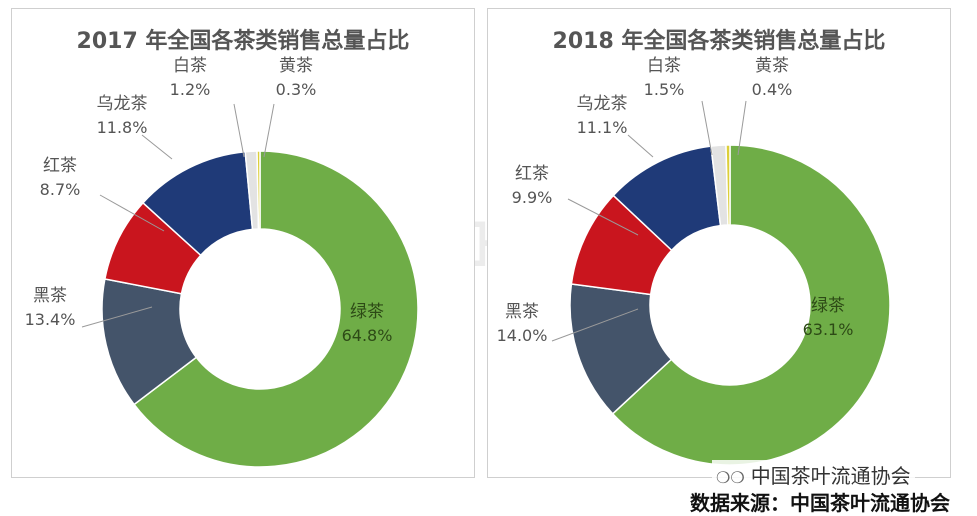 Image resolution: width=977 pixels, height=516 pixels. I want to click on value-label: 64.8%, so click(367, 335).